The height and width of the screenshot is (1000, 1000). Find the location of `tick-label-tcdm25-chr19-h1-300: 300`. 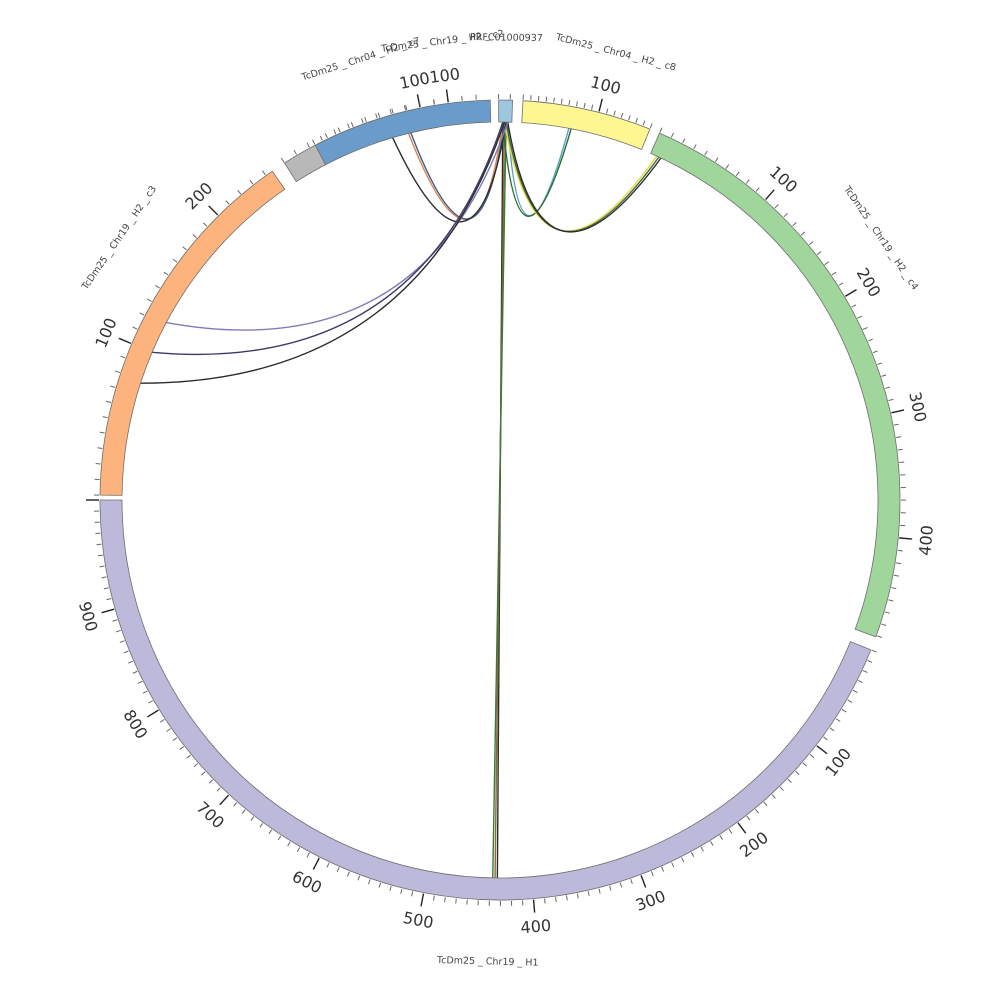

tick-label-tcdm25-chr19-h1-300: 300 is located at coordinates (650, 900).